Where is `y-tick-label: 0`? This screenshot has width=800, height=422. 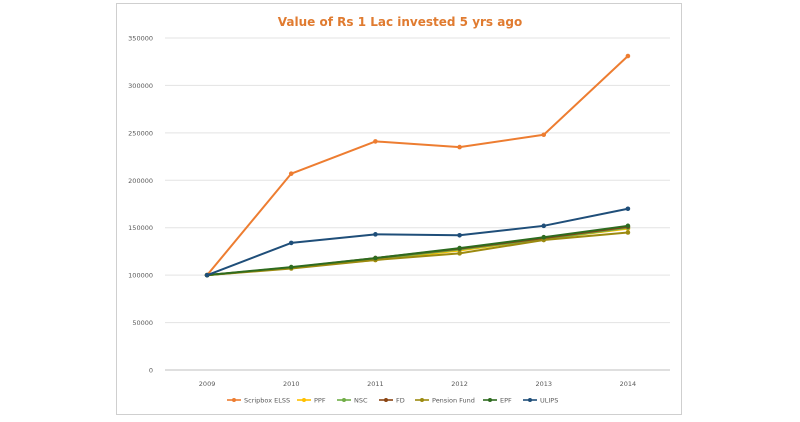 y-tick-label: 0 is located at coordinates (151, 371).